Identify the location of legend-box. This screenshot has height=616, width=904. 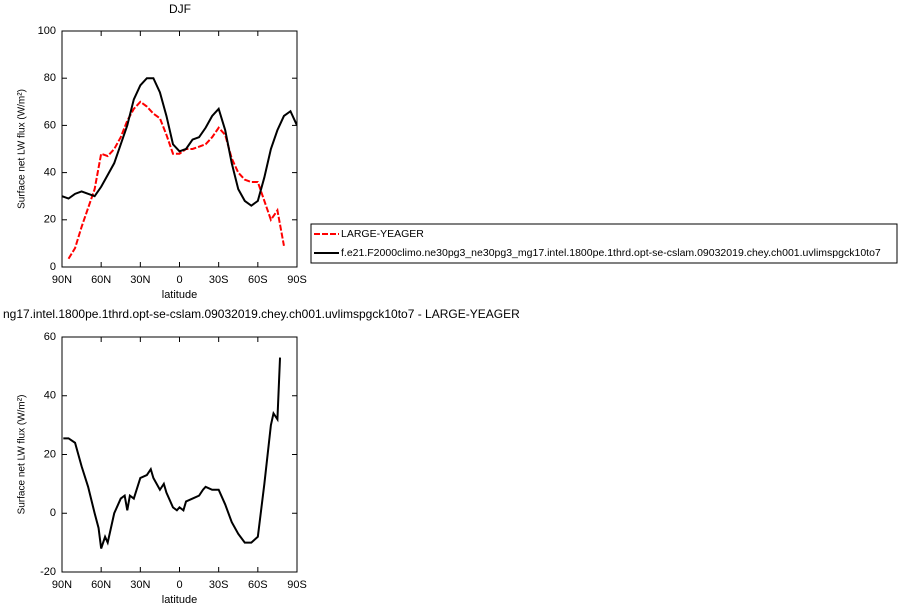
(604, 243).